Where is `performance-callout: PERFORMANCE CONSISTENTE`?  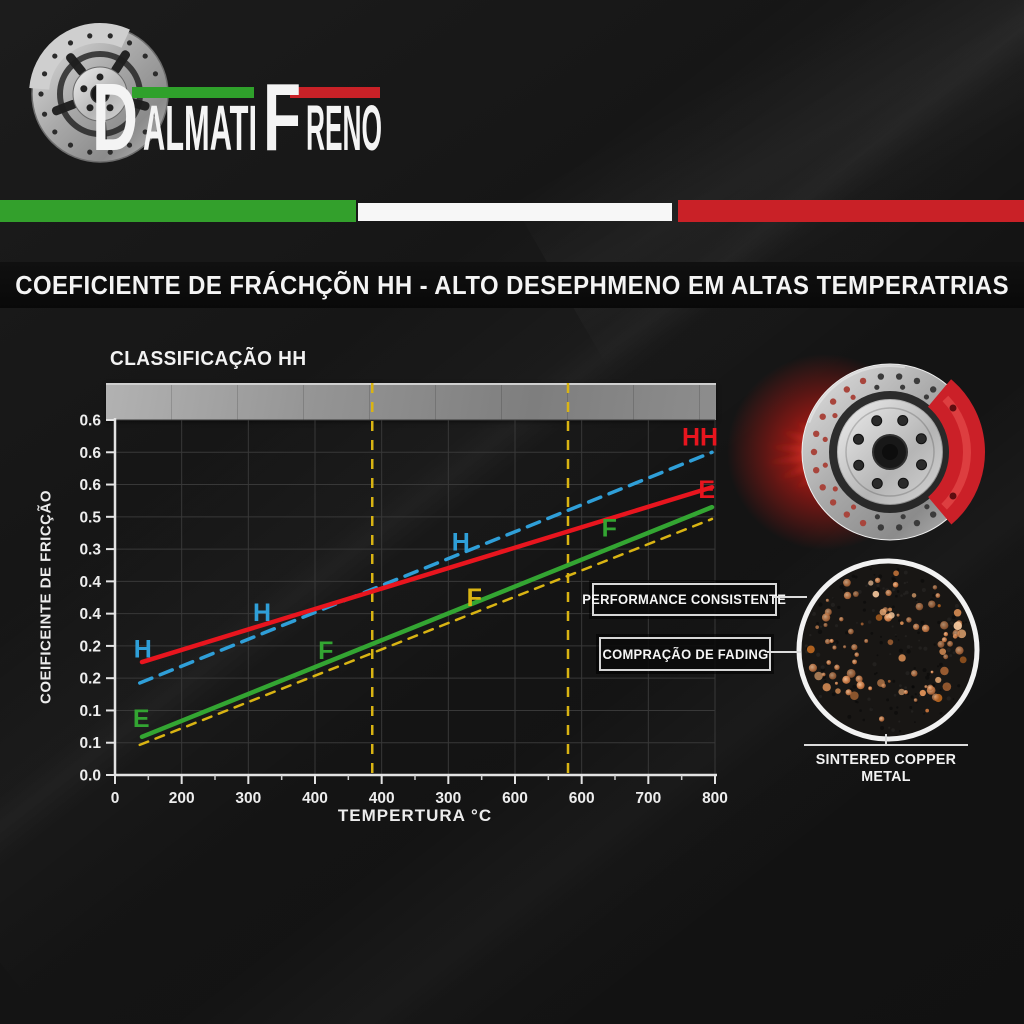
performance-callout: PERFORMANCE CONSISTENTE is located at coordinates (684, 599).